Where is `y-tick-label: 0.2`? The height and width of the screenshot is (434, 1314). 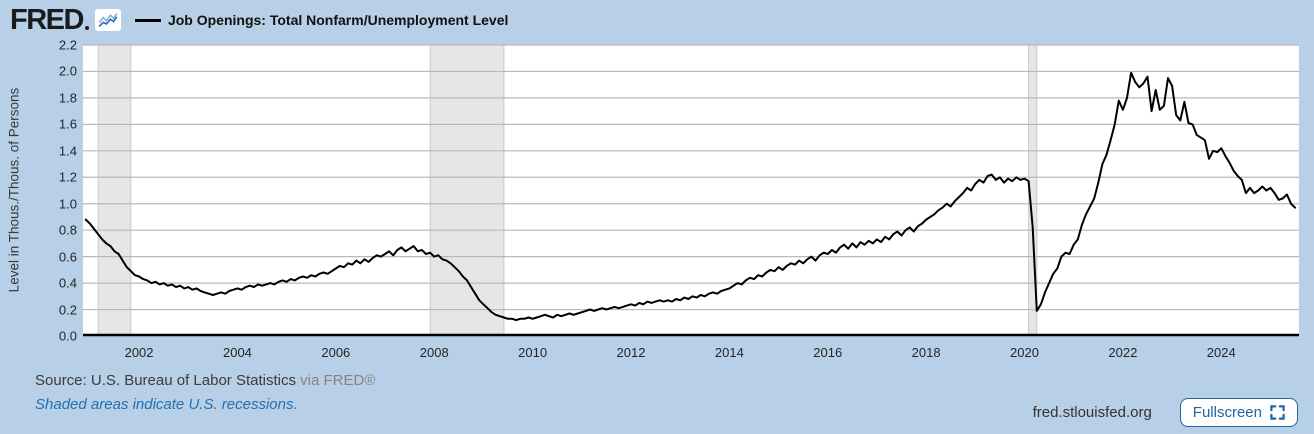
y-tick-label: 0.2 is located at coordinates (67, 310).